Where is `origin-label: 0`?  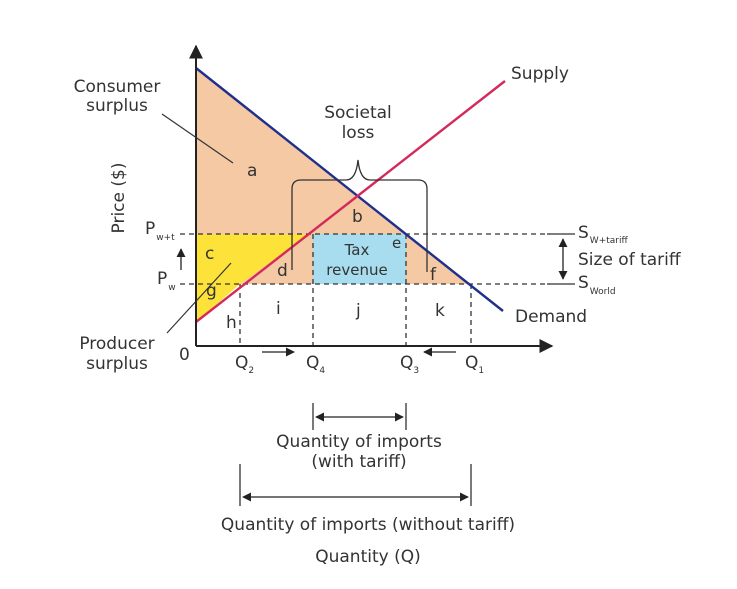
origin-label: 0 is located at coordinates (184, 355).